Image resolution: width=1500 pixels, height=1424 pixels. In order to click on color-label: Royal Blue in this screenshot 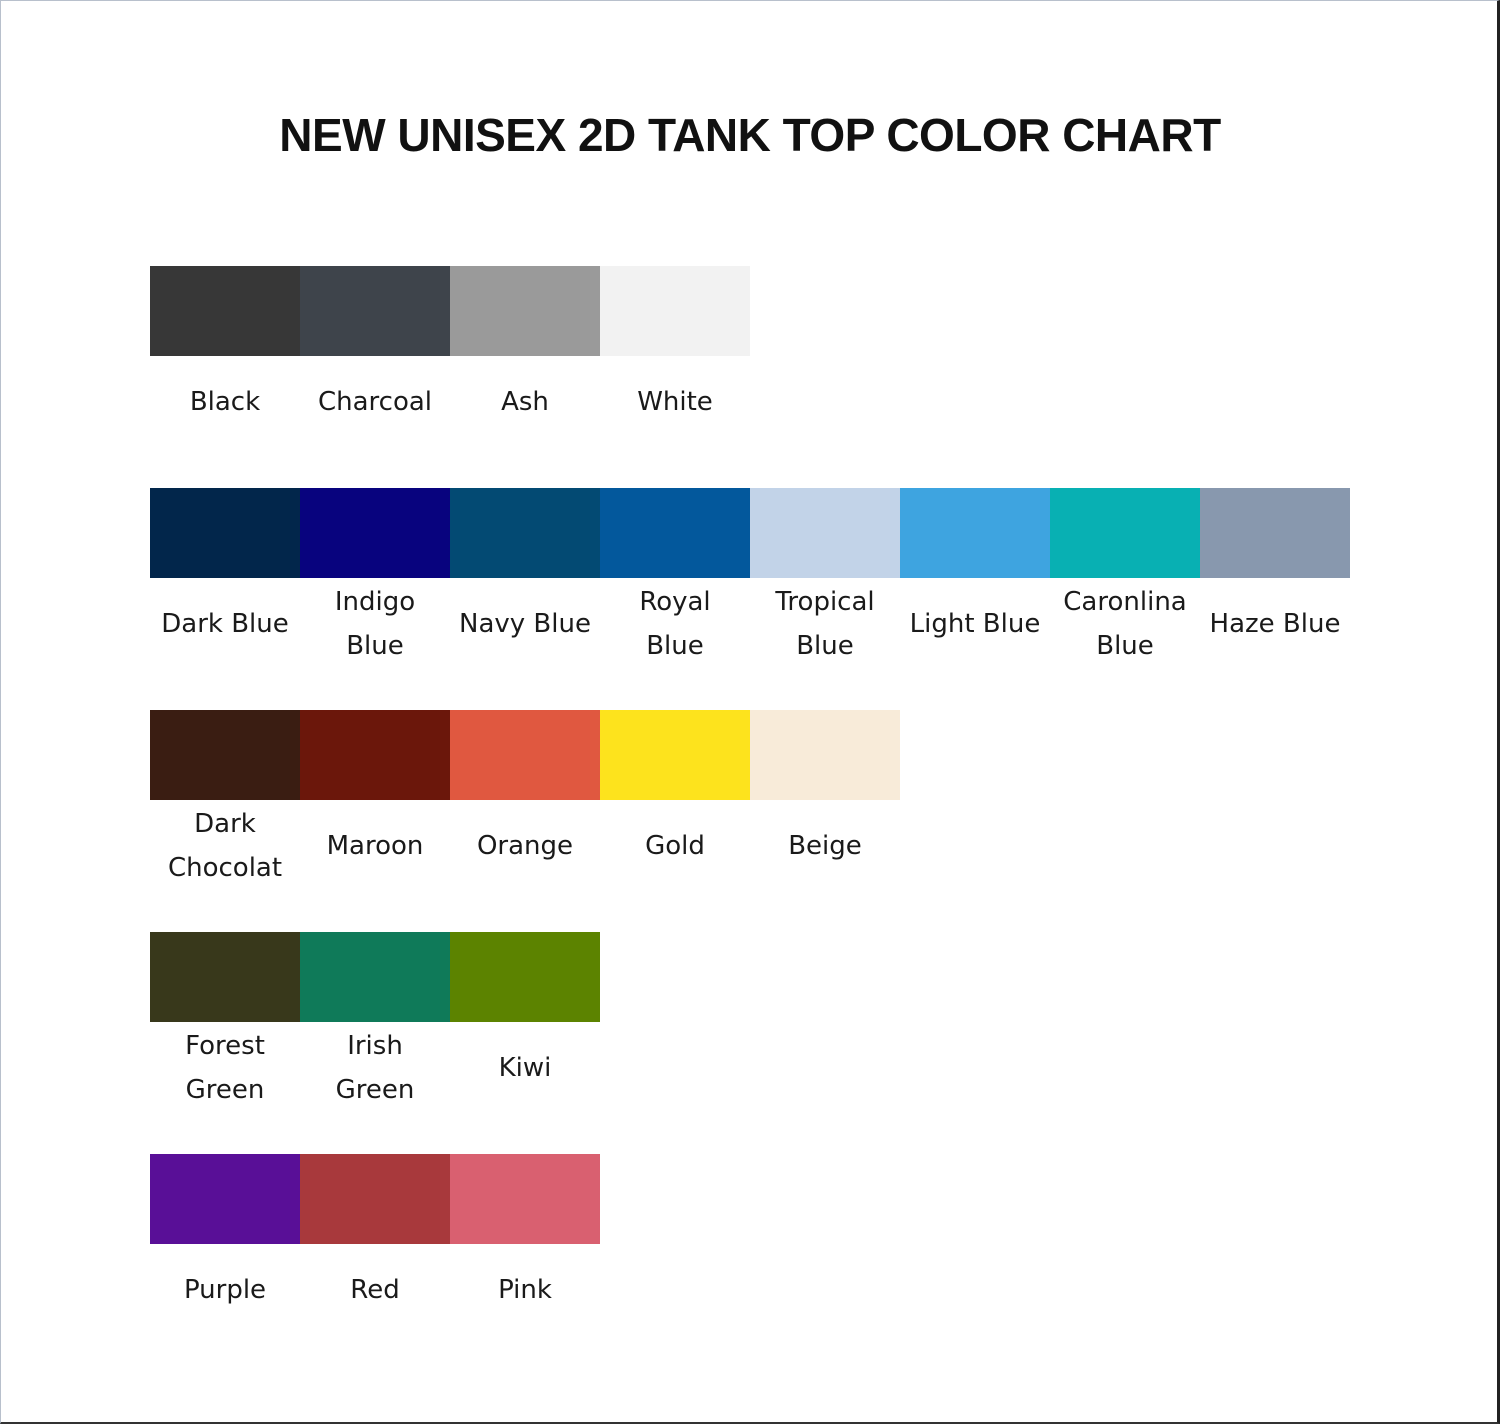, I will do `click(675, 624)`.